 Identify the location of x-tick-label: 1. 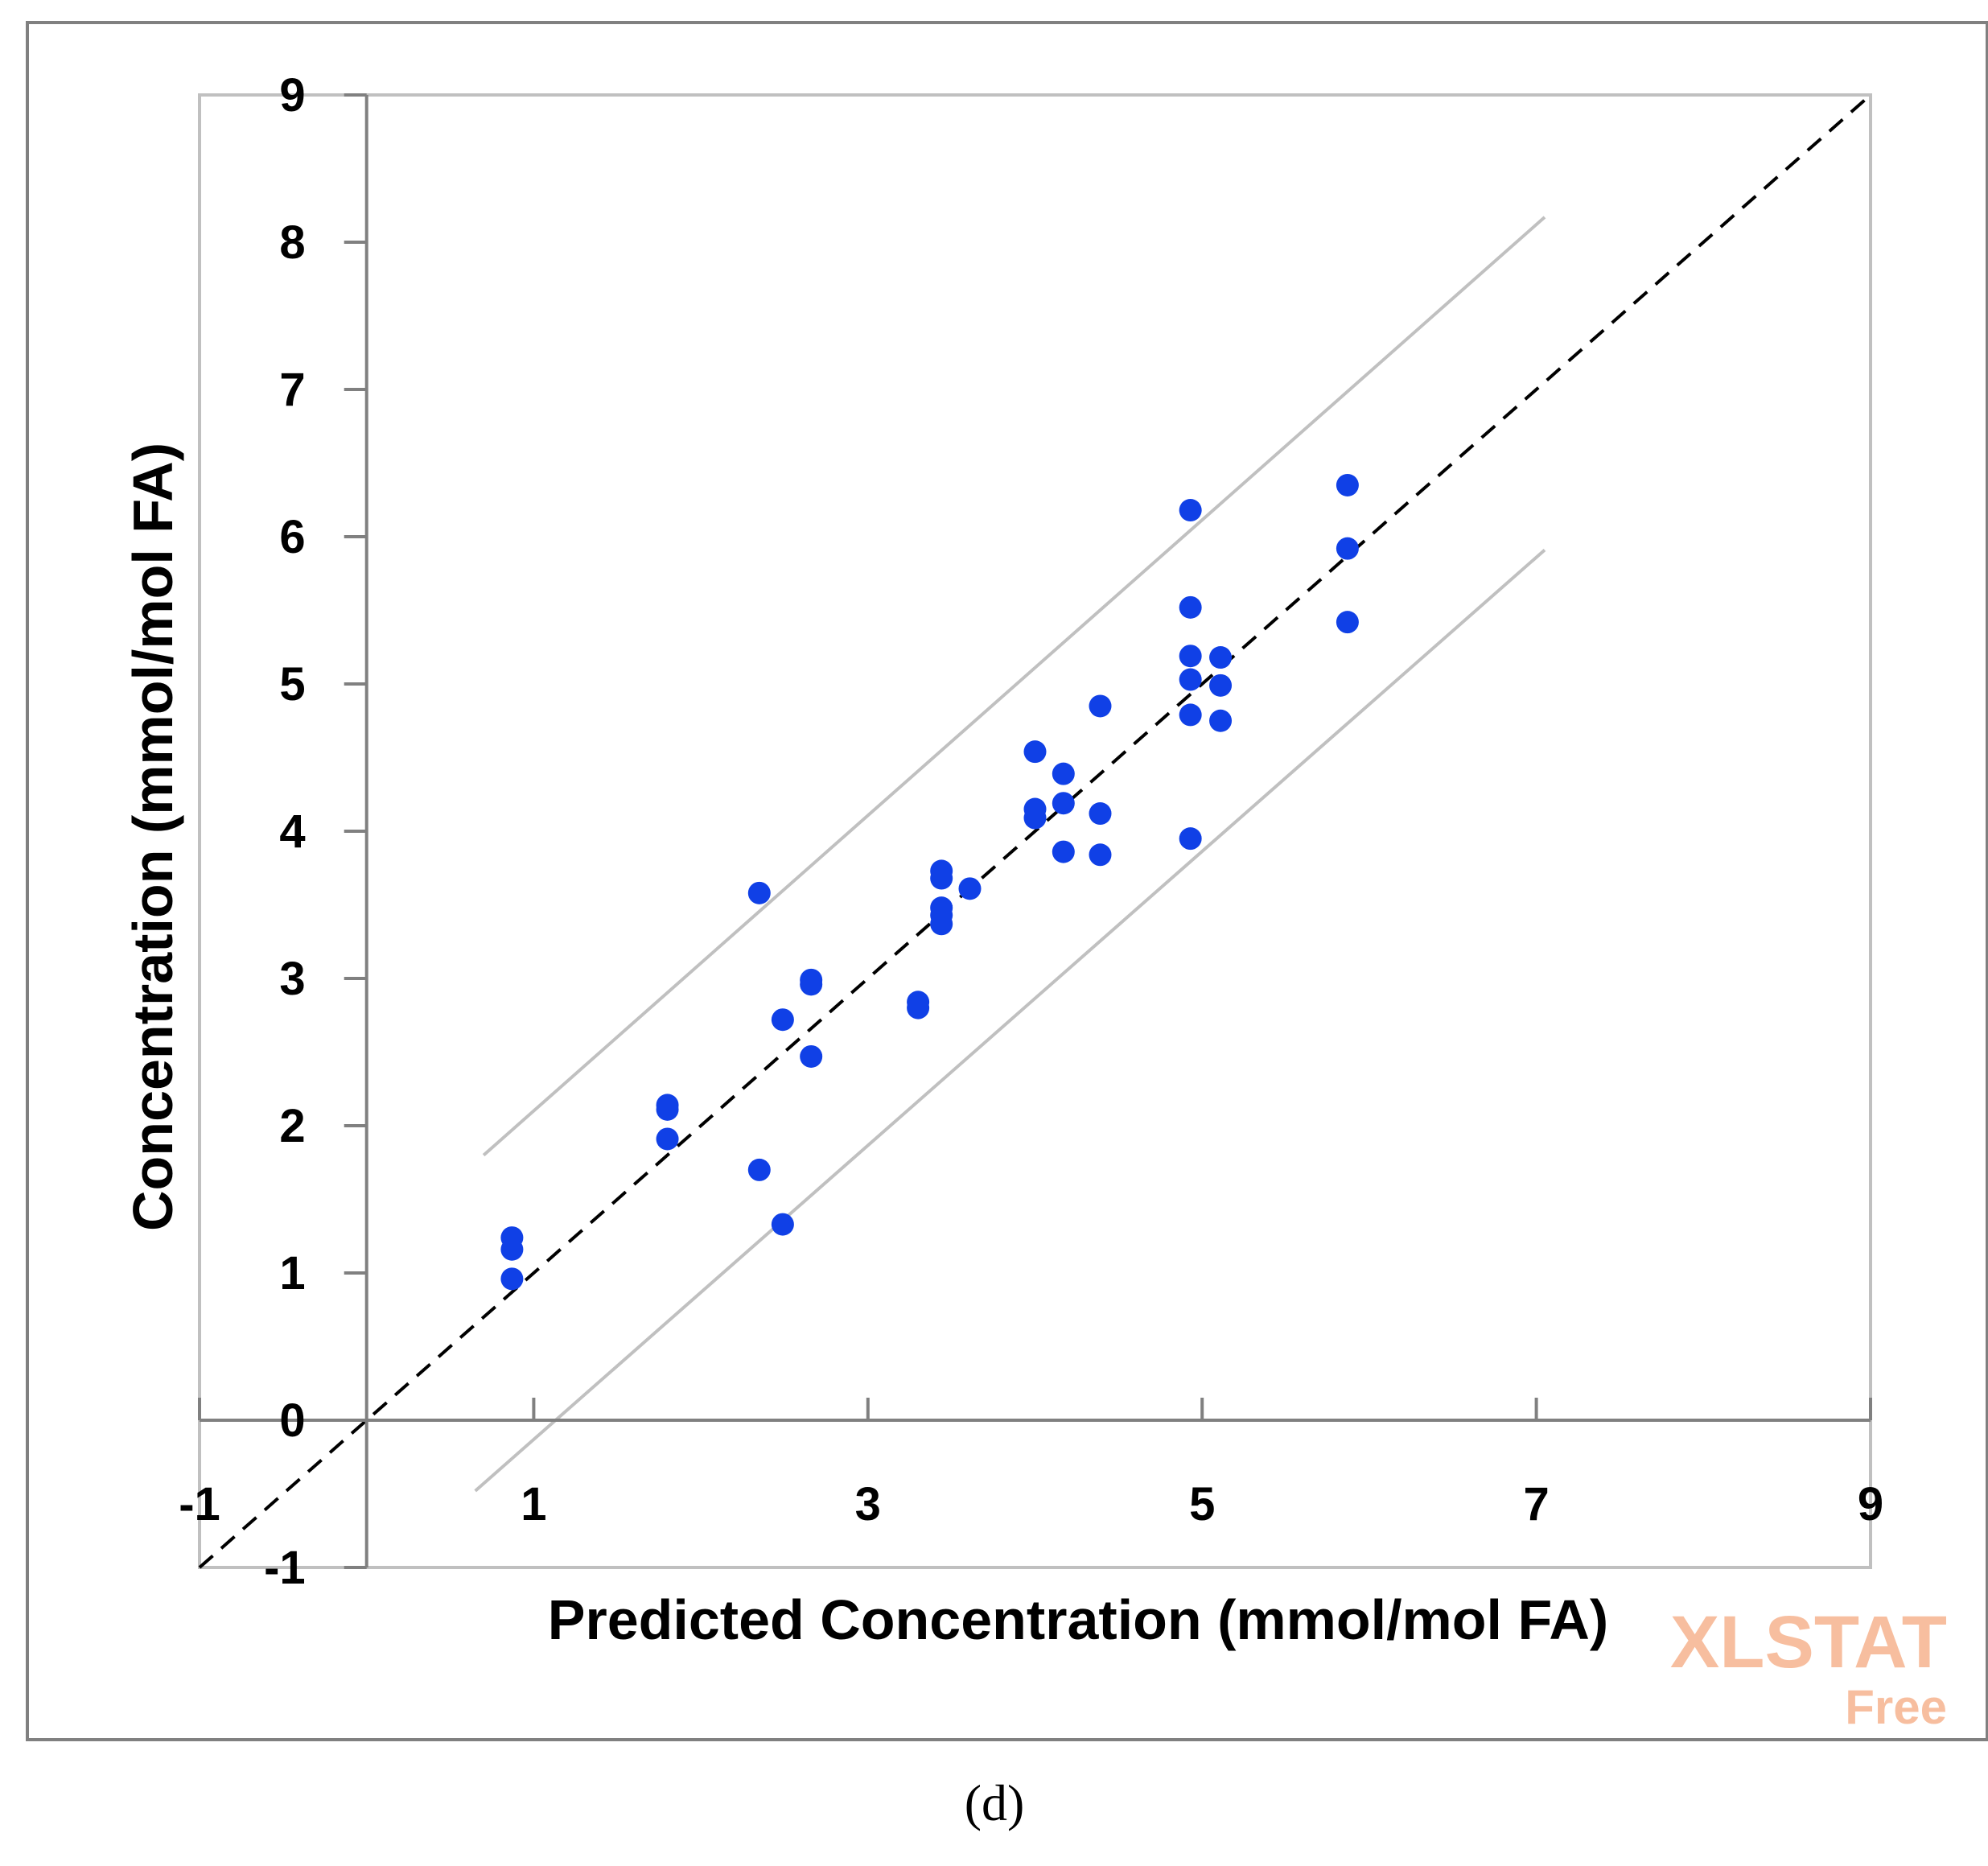
(533, 1504).